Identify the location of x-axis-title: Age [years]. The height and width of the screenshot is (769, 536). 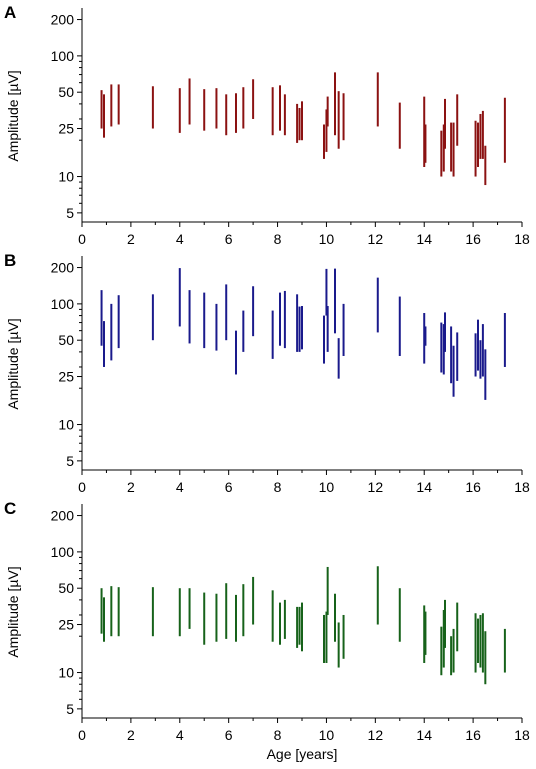
(302, 754).